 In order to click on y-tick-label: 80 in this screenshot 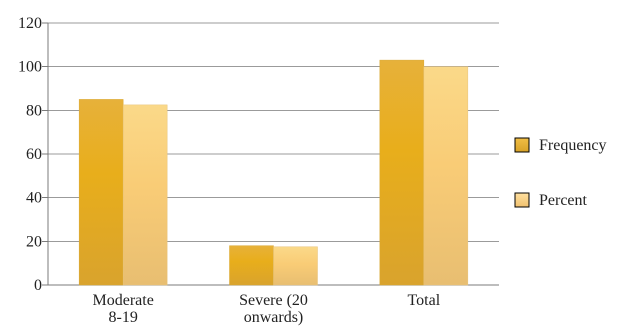, I will do `click(34, 110)`.